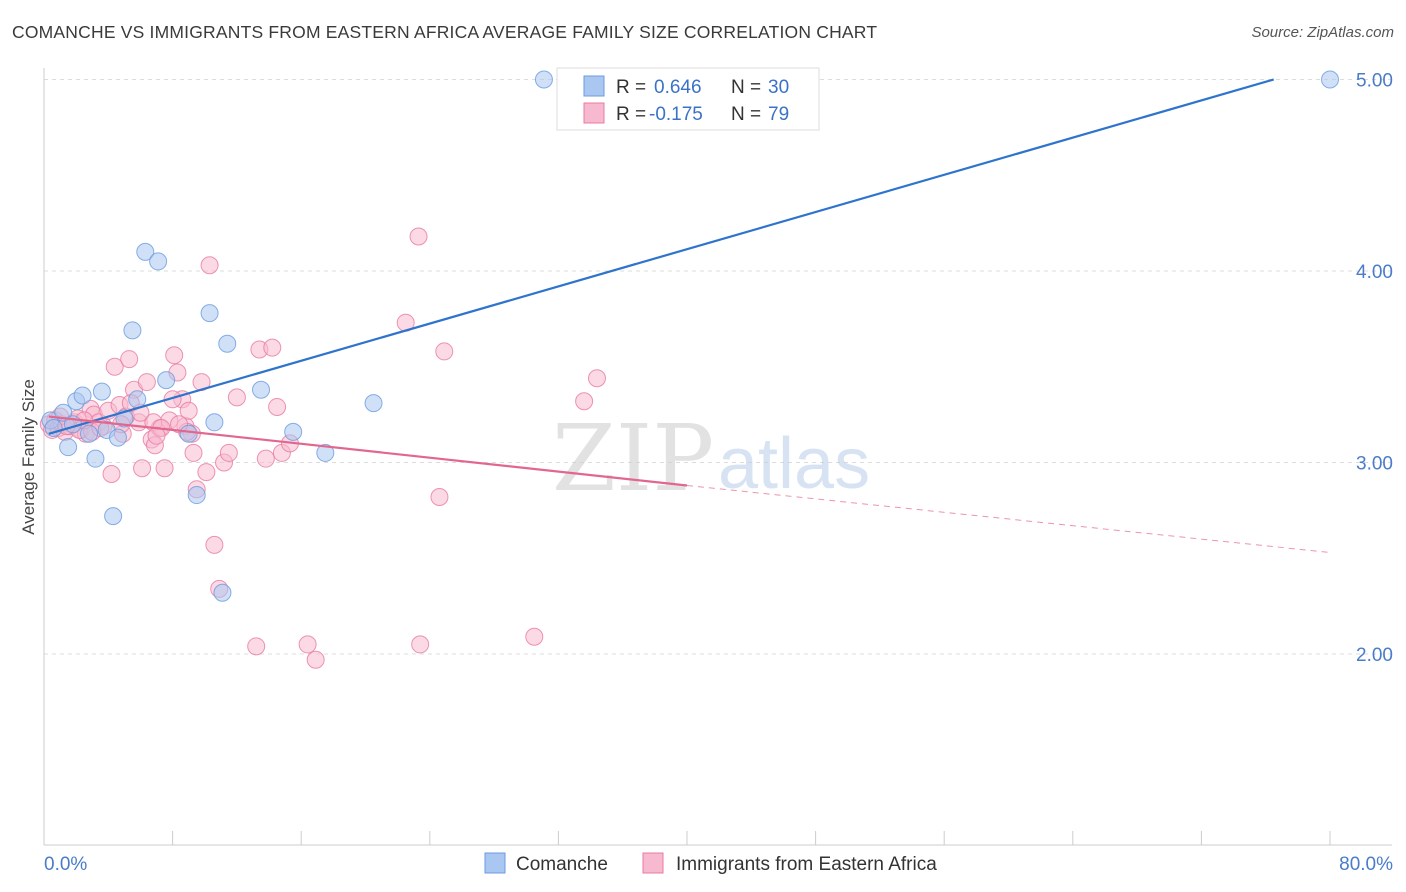 This screenshot has height=892, width=1406. Describe the element at coordinates (746, 114) in the screenshot. I see `legend-n-label-2: N =` at that location.